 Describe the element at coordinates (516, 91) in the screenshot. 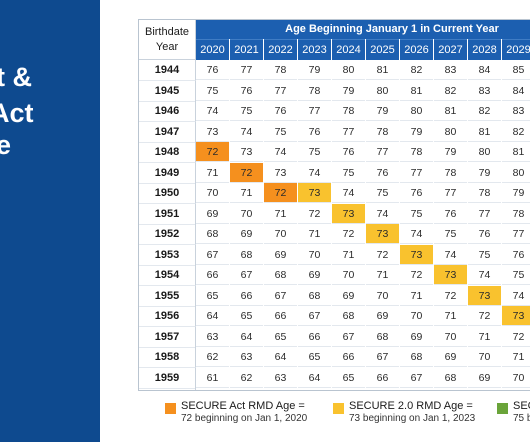

I see `age-cell: 84` at that location.